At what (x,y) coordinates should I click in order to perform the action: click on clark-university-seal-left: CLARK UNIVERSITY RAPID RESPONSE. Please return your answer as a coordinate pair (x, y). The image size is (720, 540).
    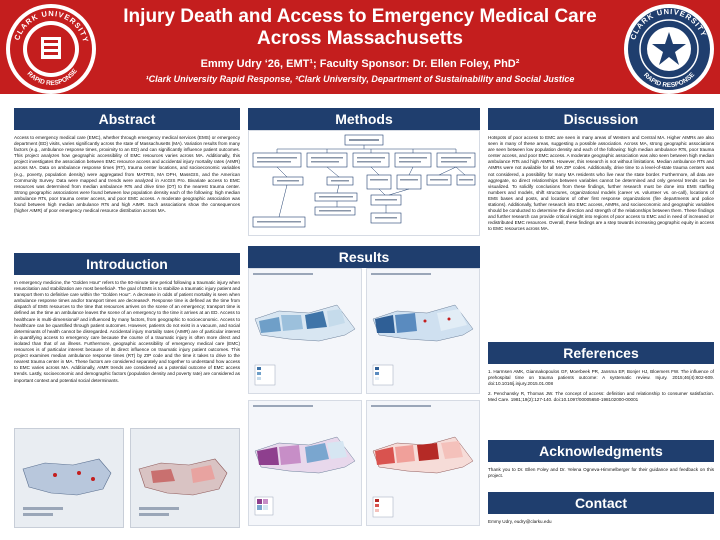
    Looking at the image, I should click on (51, 49).